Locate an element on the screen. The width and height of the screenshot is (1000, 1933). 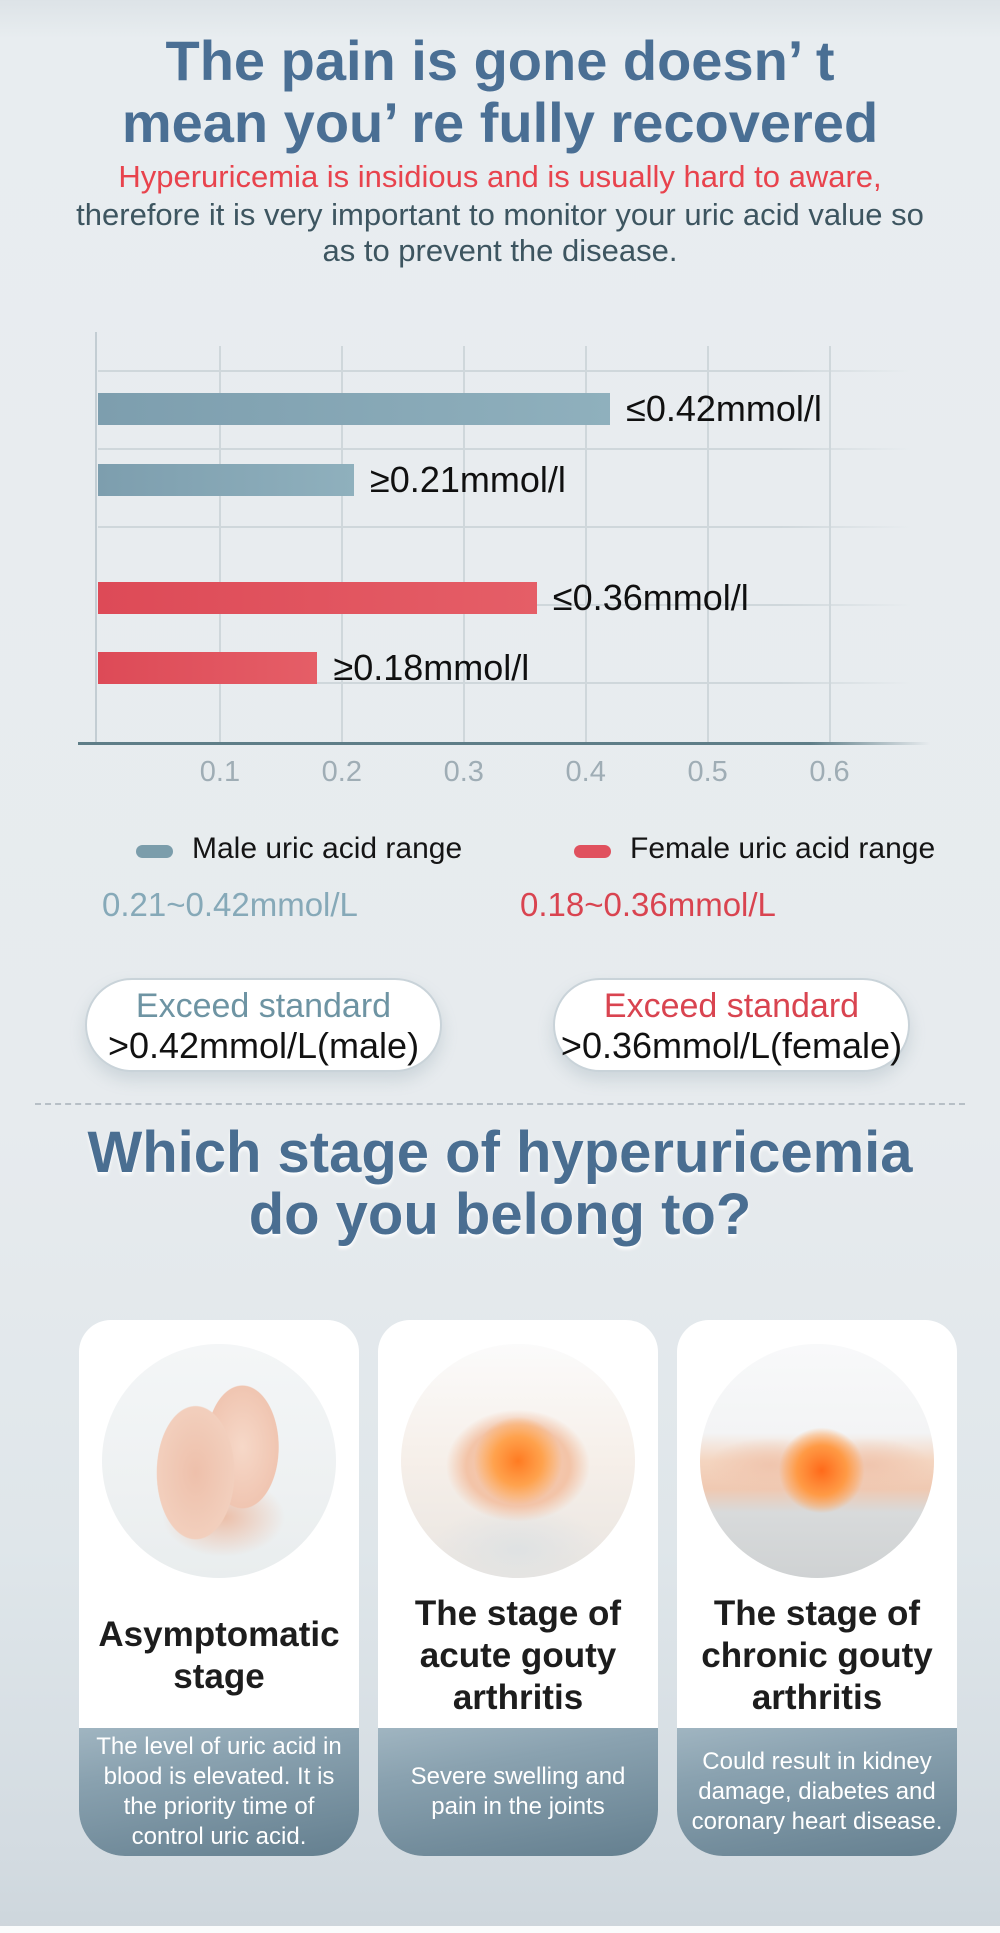
stage-card-title: The stage of acute gouty arthritis is located at coordinates (518, 1655).